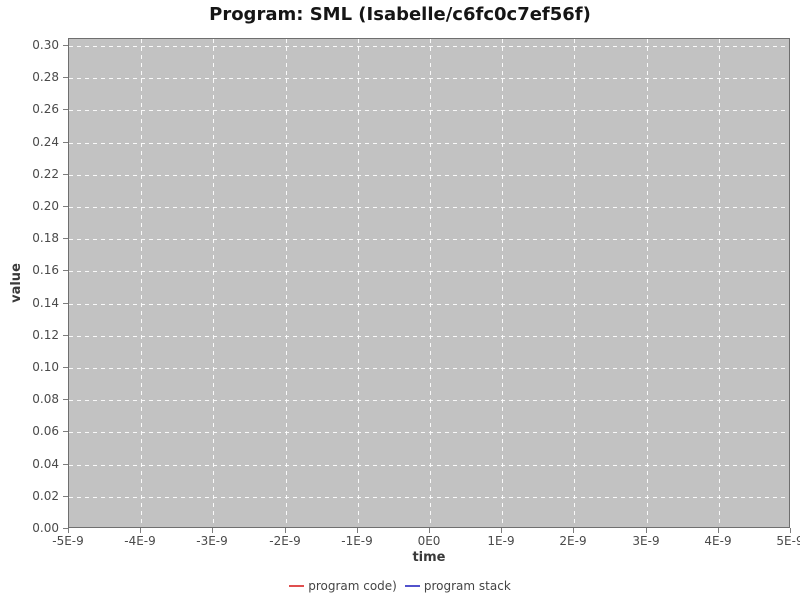 The height and width of the screenshot is (600, 800). What do you see at coordinates (718, 541) in the screenshot?
I see `x-tick-label: 4E-9` at bounding box center [718, 541].